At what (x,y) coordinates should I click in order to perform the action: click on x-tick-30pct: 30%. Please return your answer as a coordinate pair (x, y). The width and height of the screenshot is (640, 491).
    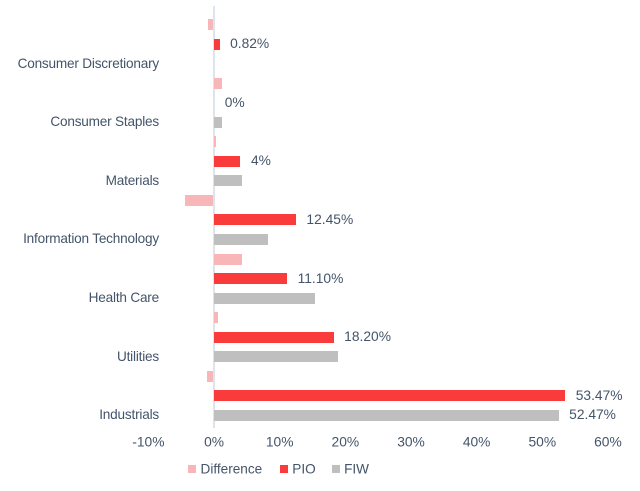
    Looking at the image, I should click on (411, 442).